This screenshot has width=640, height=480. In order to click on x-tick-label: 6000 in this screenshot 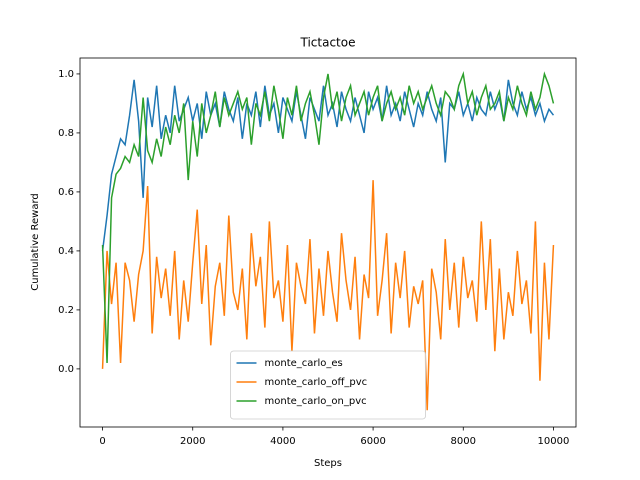, I will do `click(372, 441)`.